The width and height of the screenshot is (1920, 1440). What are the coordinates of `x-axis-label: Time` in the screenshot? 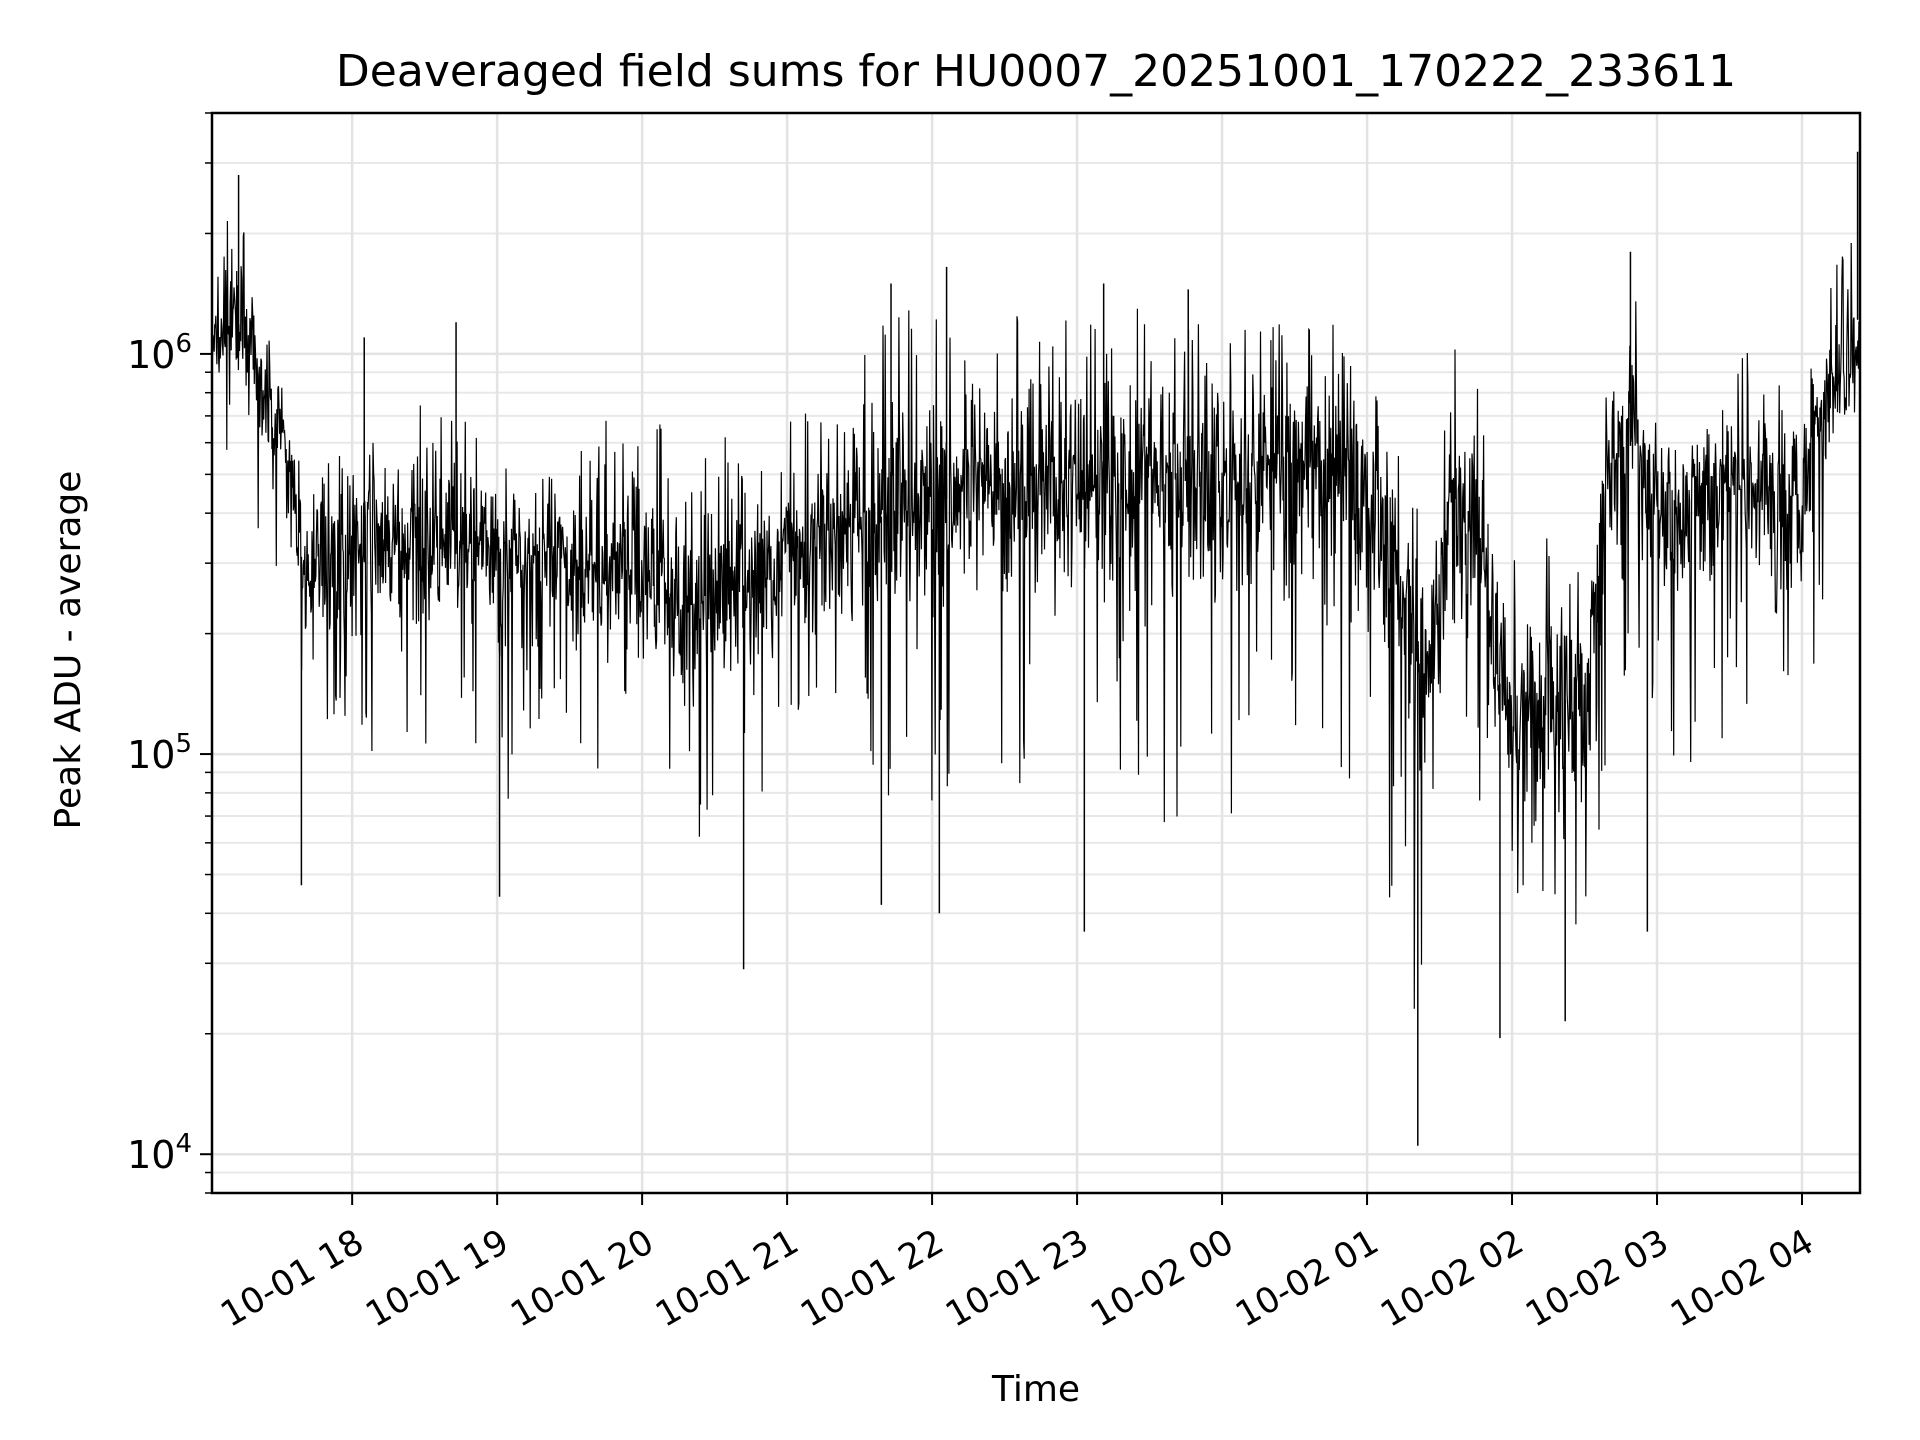 It's located at (1035, 1389).